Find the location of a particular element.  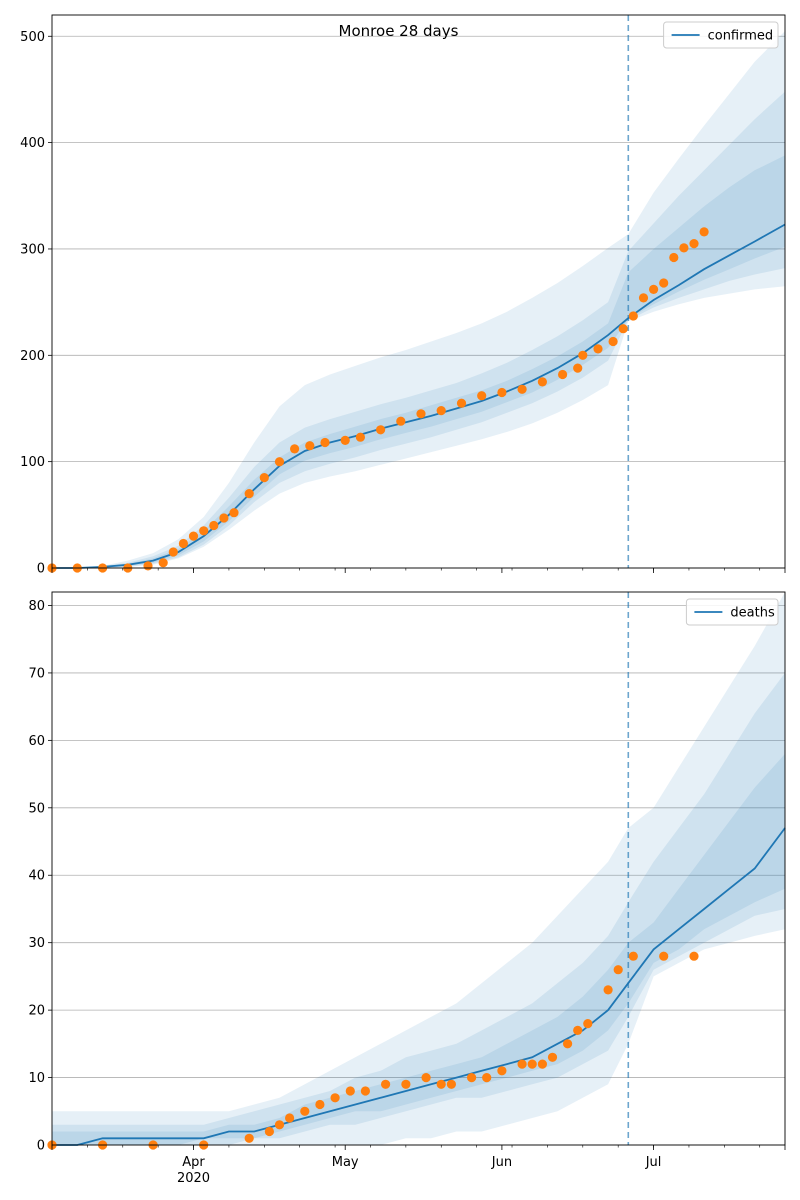

y-tick-label: 40 is located at coordinates (36, 876).